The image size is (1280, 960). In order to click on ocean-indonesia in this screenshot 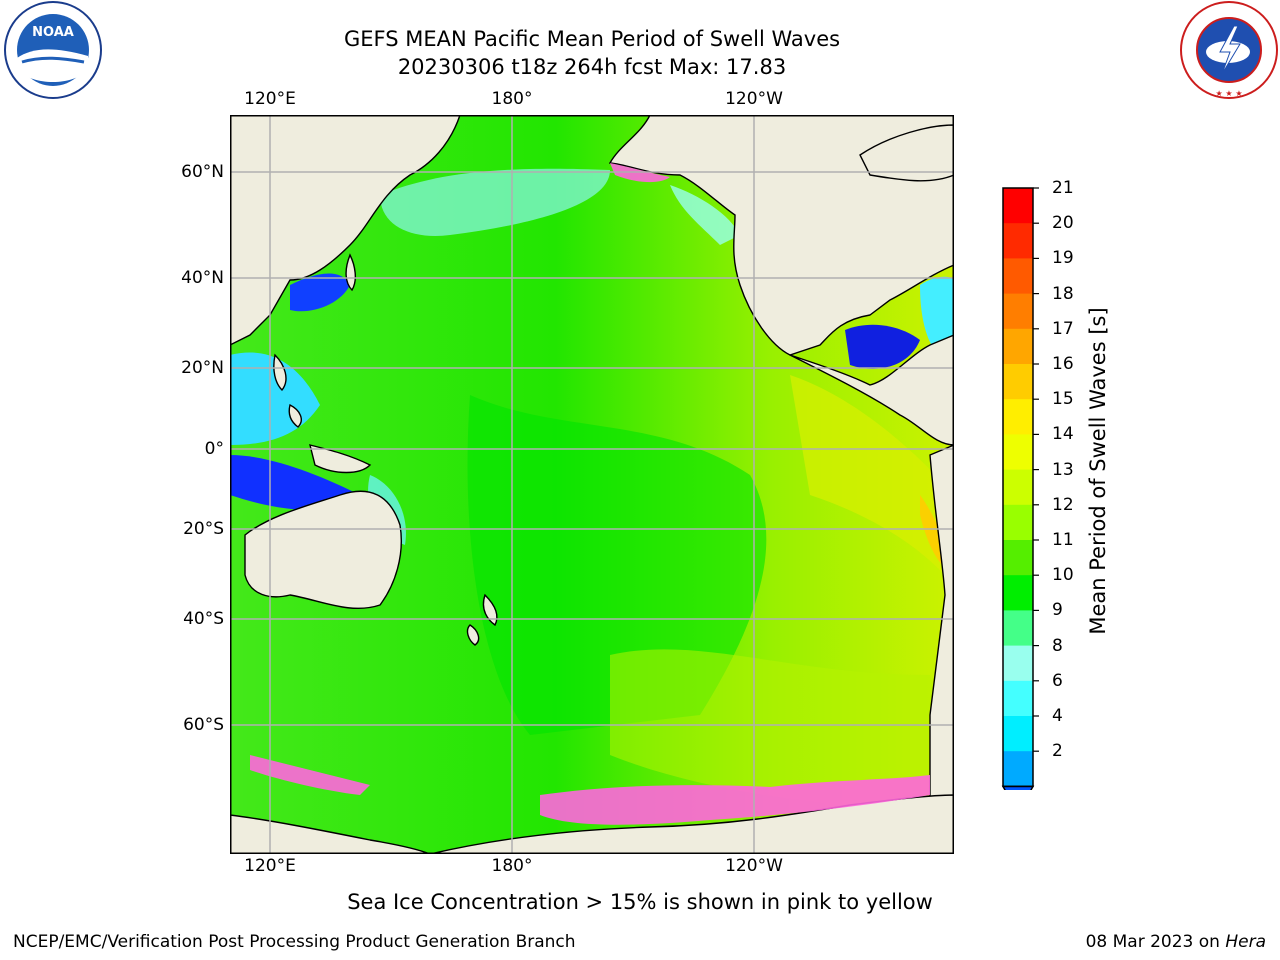, I will do `click(295, 482)`.